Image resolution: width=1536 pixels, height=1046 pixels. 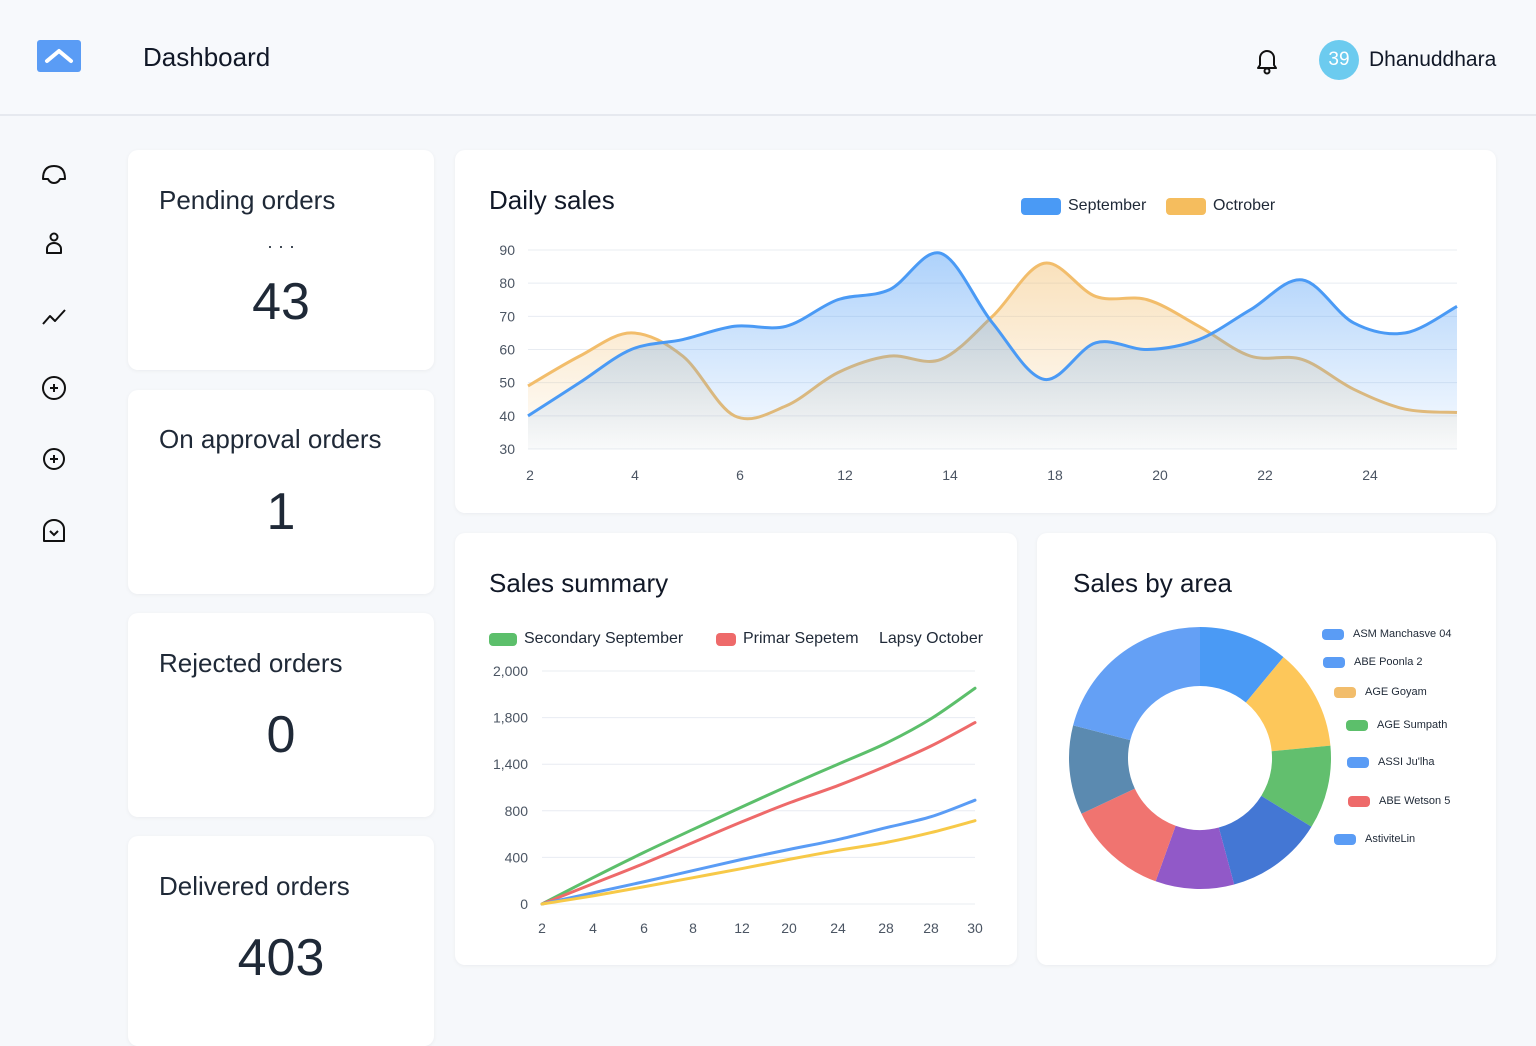 I want to click on y-tick-label: 1,400, so click(x=510, y=764).